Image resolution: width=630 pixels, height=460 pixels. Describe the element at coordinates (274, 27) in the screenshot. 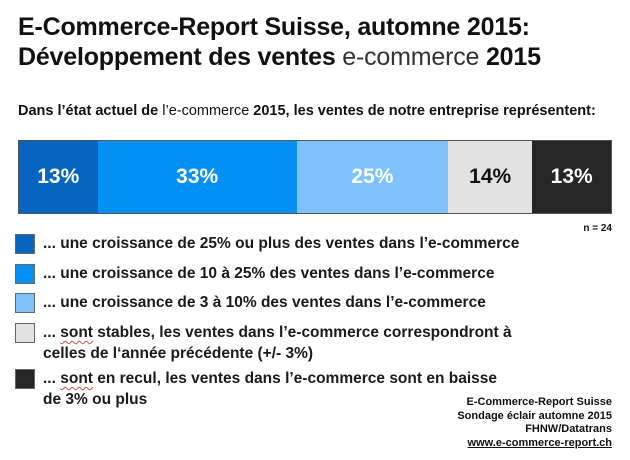

I see `title-line-1: E-Commerce-Report Suisse, automne 2015:` at that location.